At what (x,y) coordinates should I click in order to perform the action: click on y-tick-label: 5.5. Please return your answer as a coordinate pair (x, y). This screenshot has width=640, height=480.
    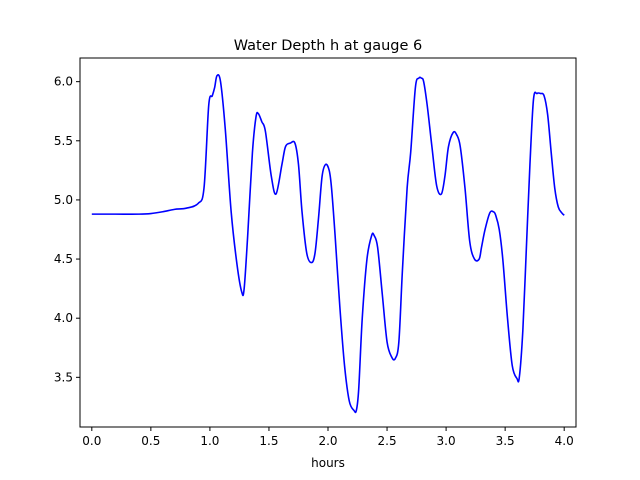
    Looking at the image, I should click on (63, 141).